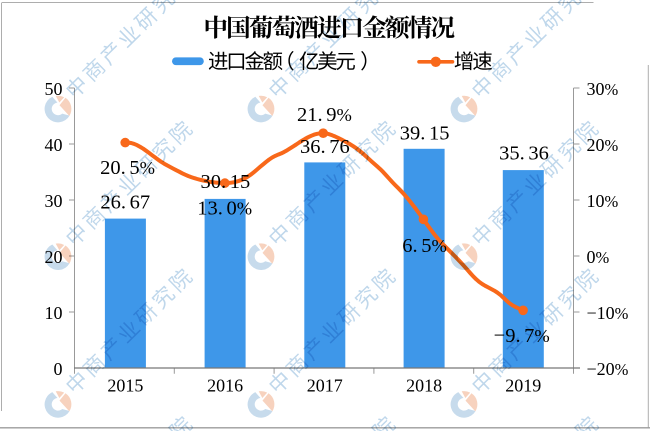 The image size is (650, 431). Describe the element at coordinates (225, 386) in the screenshot. I see `svg-text: 2016` at that location.